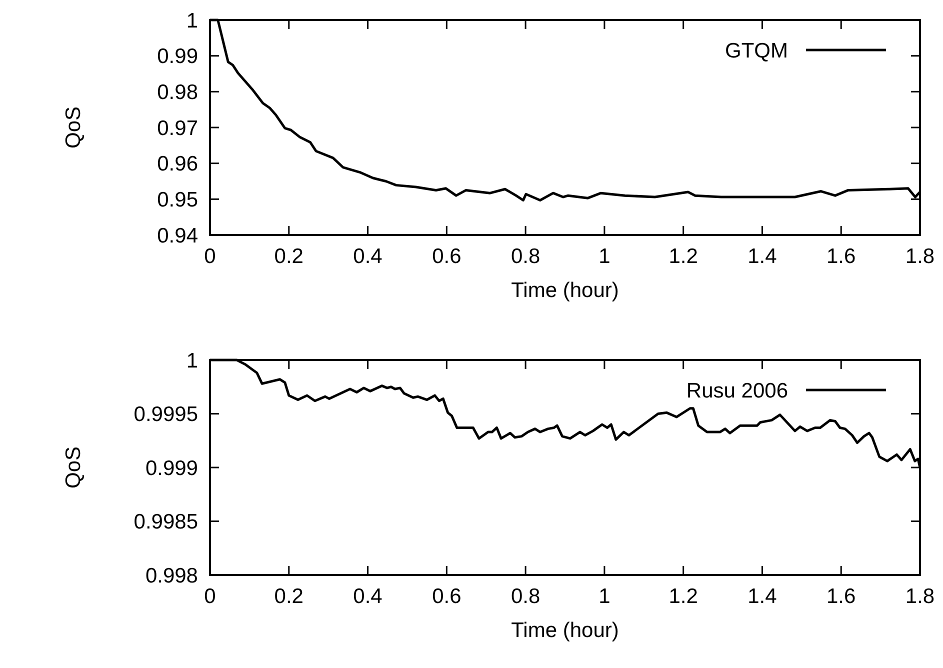 The width and height of the screenshot is (943, 668). Describe the element at coordinates (171, 468) in the screenshot. I see `y-tick-label: 0.999` at that location.